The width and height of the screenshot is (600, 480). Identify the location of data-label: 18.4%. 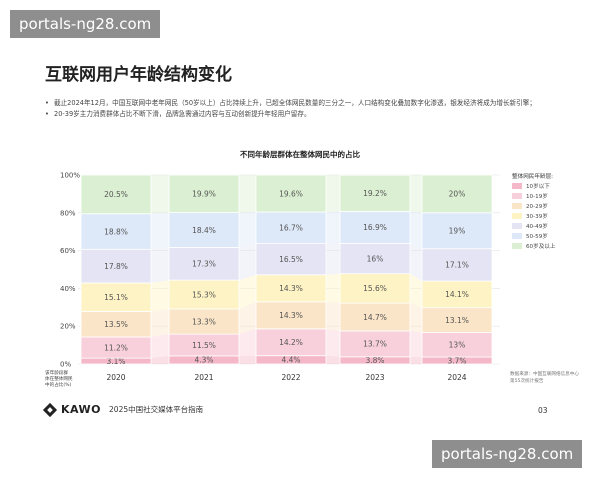
(204, 230).